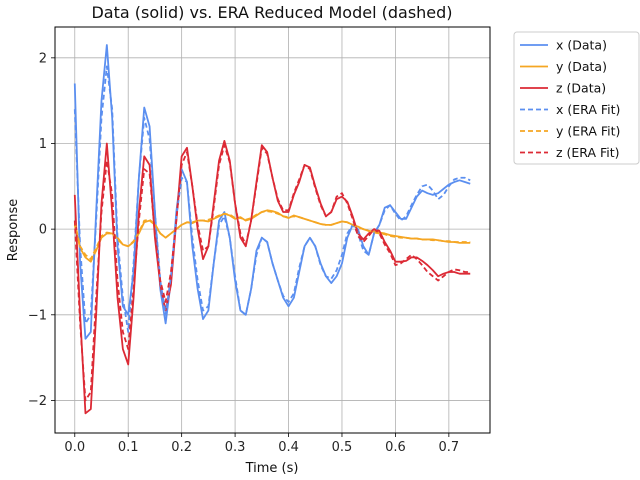 The image size is (640, 480). What do you see at coordinates (181, 447) in the screenshot?
I see `x-tick-label: 0.2` at bounding box center [181, 447].